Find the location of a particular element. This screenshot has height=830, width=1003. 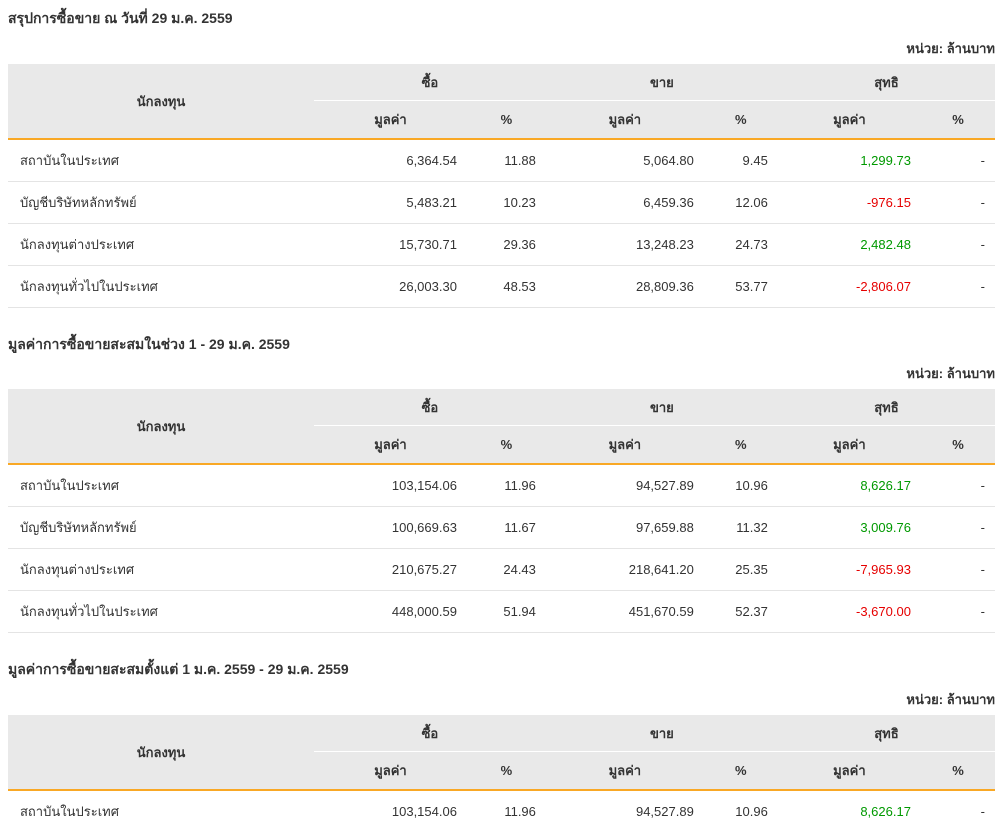

section-title: สรุปการซื้อขาย ณ วันที่ 29 ม.ค. 2559 is located at coordinates (120, 18).